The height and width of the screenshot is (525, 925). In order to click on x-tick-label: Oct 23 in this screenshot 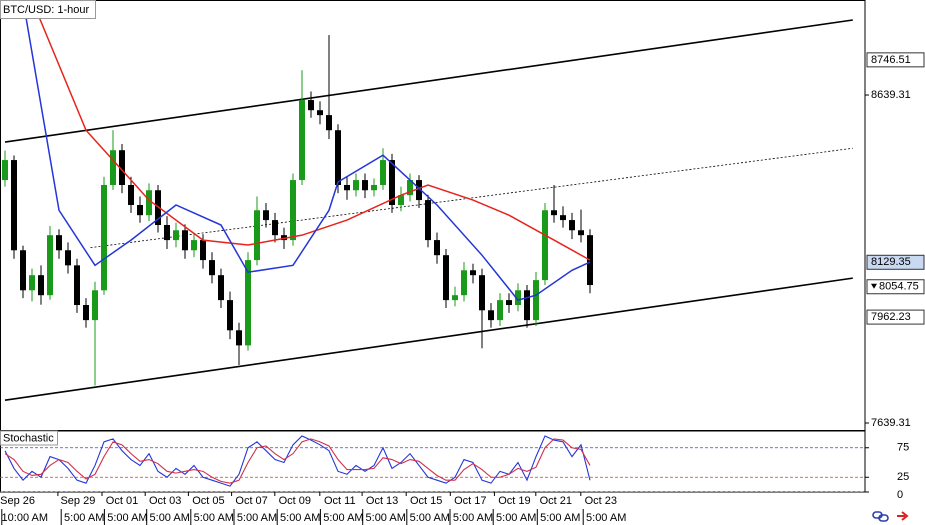, I will do `click(601, 501)`.